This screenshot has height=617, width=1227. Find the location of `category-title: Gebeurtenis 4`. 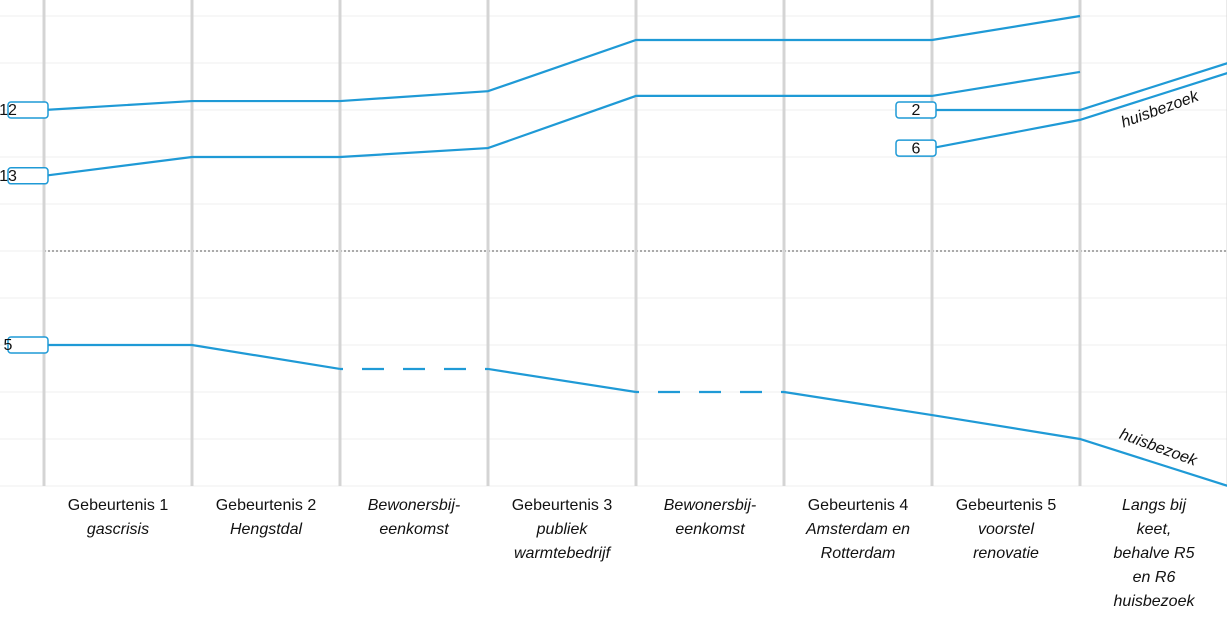

category-title: Gebeurtenis 4 is located at coordinates (858, 505).